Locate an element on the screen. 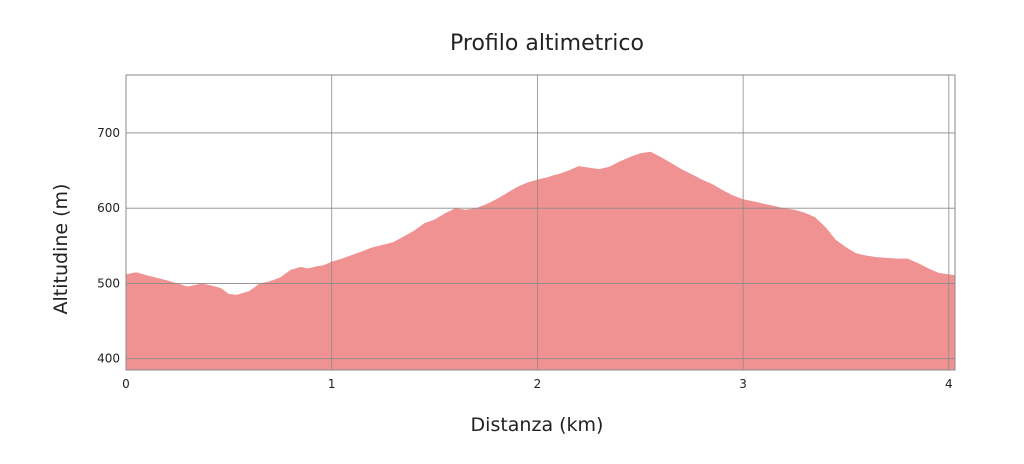 This screenshot has width=1024, height=464. x-tick-label: 2 is located at coordinates (538, 384).